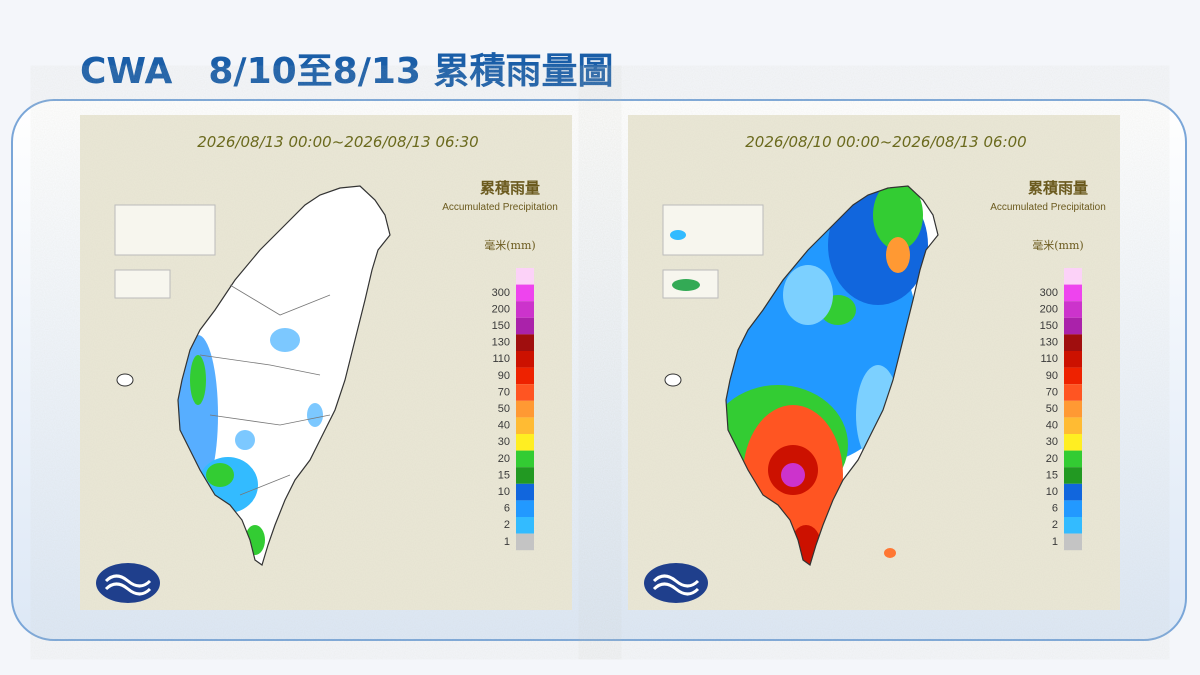  I want to click on lanyu, so click(890, 553).